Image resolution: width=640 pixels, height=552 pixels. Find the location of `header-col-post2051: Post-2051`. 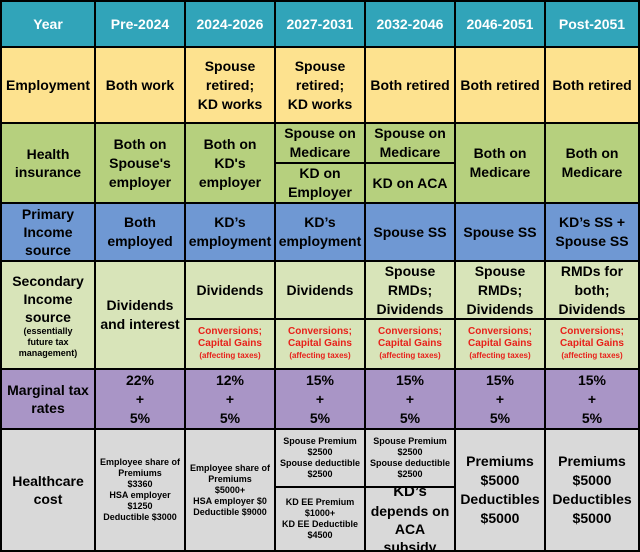

header-col-post2051: Post-2051 is located at coordinates (592, 24).